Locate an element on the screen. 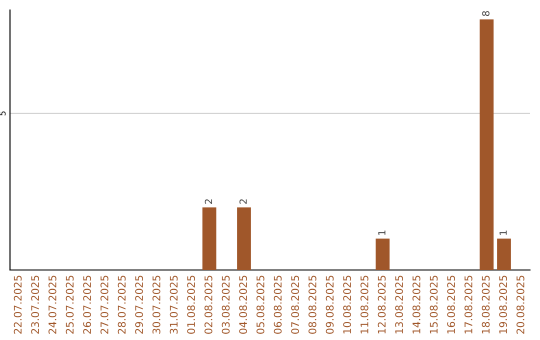 The image size is (540, 340). x-tick-label: 29.07.2025 is located at coordinates (139, 305).